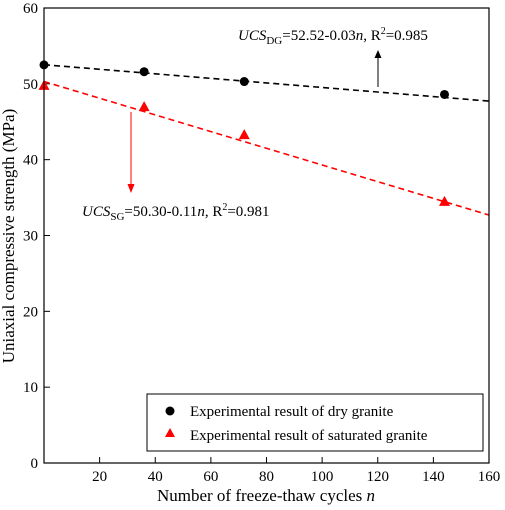  I want to click on x-tick-label: 80, so click(266, 477).